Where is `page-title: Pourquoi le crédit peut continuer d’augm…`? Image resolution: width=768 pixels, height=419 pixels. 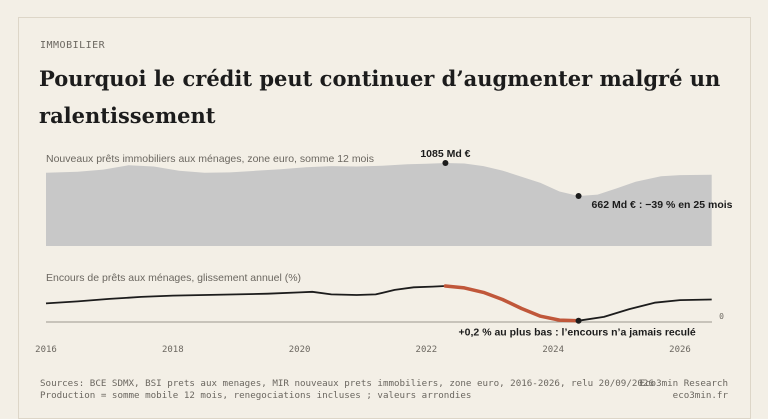
page-title: Pourquoi le crédit peut continuer d’augm… is located at coordinates (380, 97).